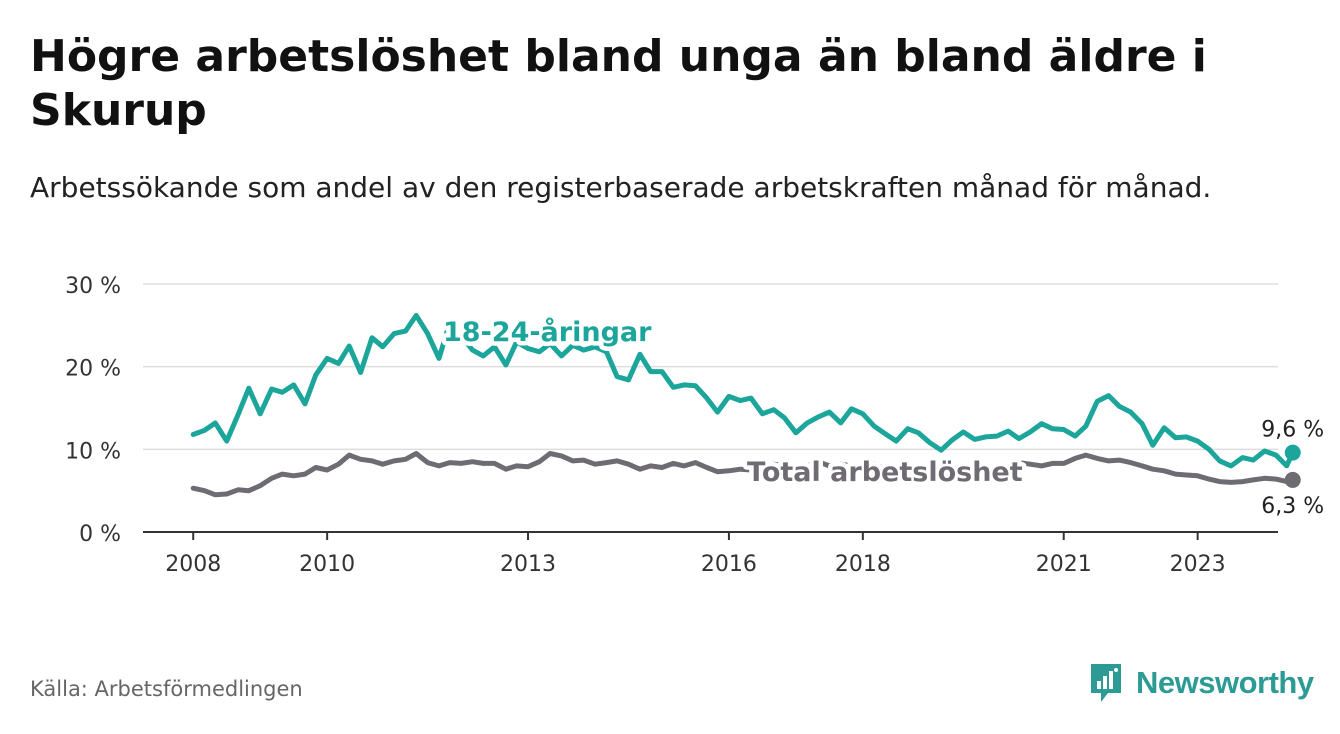  Describe the element at coordinates (93, 451) in the screenshot. I see `y-tick-label: 10 %` at that location.